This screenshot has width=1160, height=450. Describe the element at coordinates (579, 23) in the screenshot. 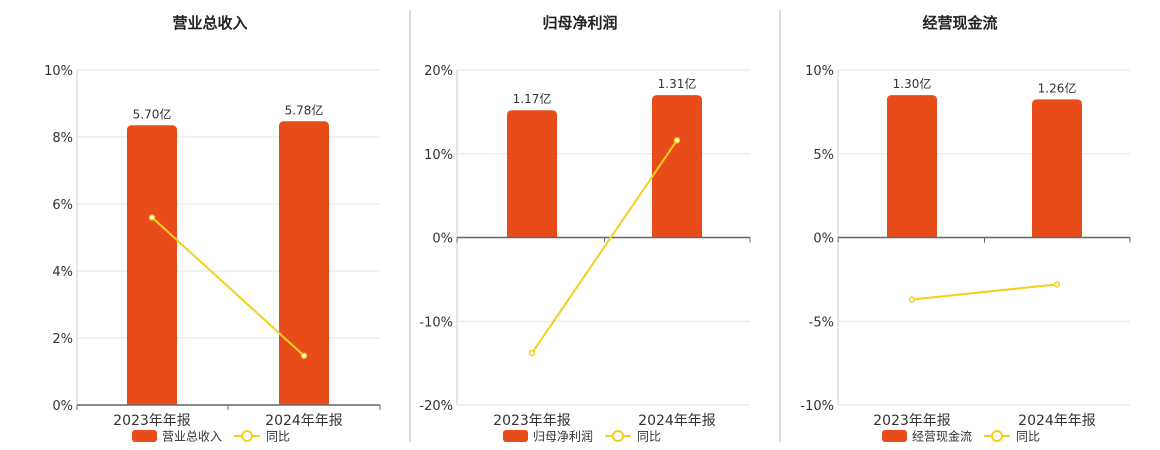

I see `chart-title: 归母净利润` at that location.